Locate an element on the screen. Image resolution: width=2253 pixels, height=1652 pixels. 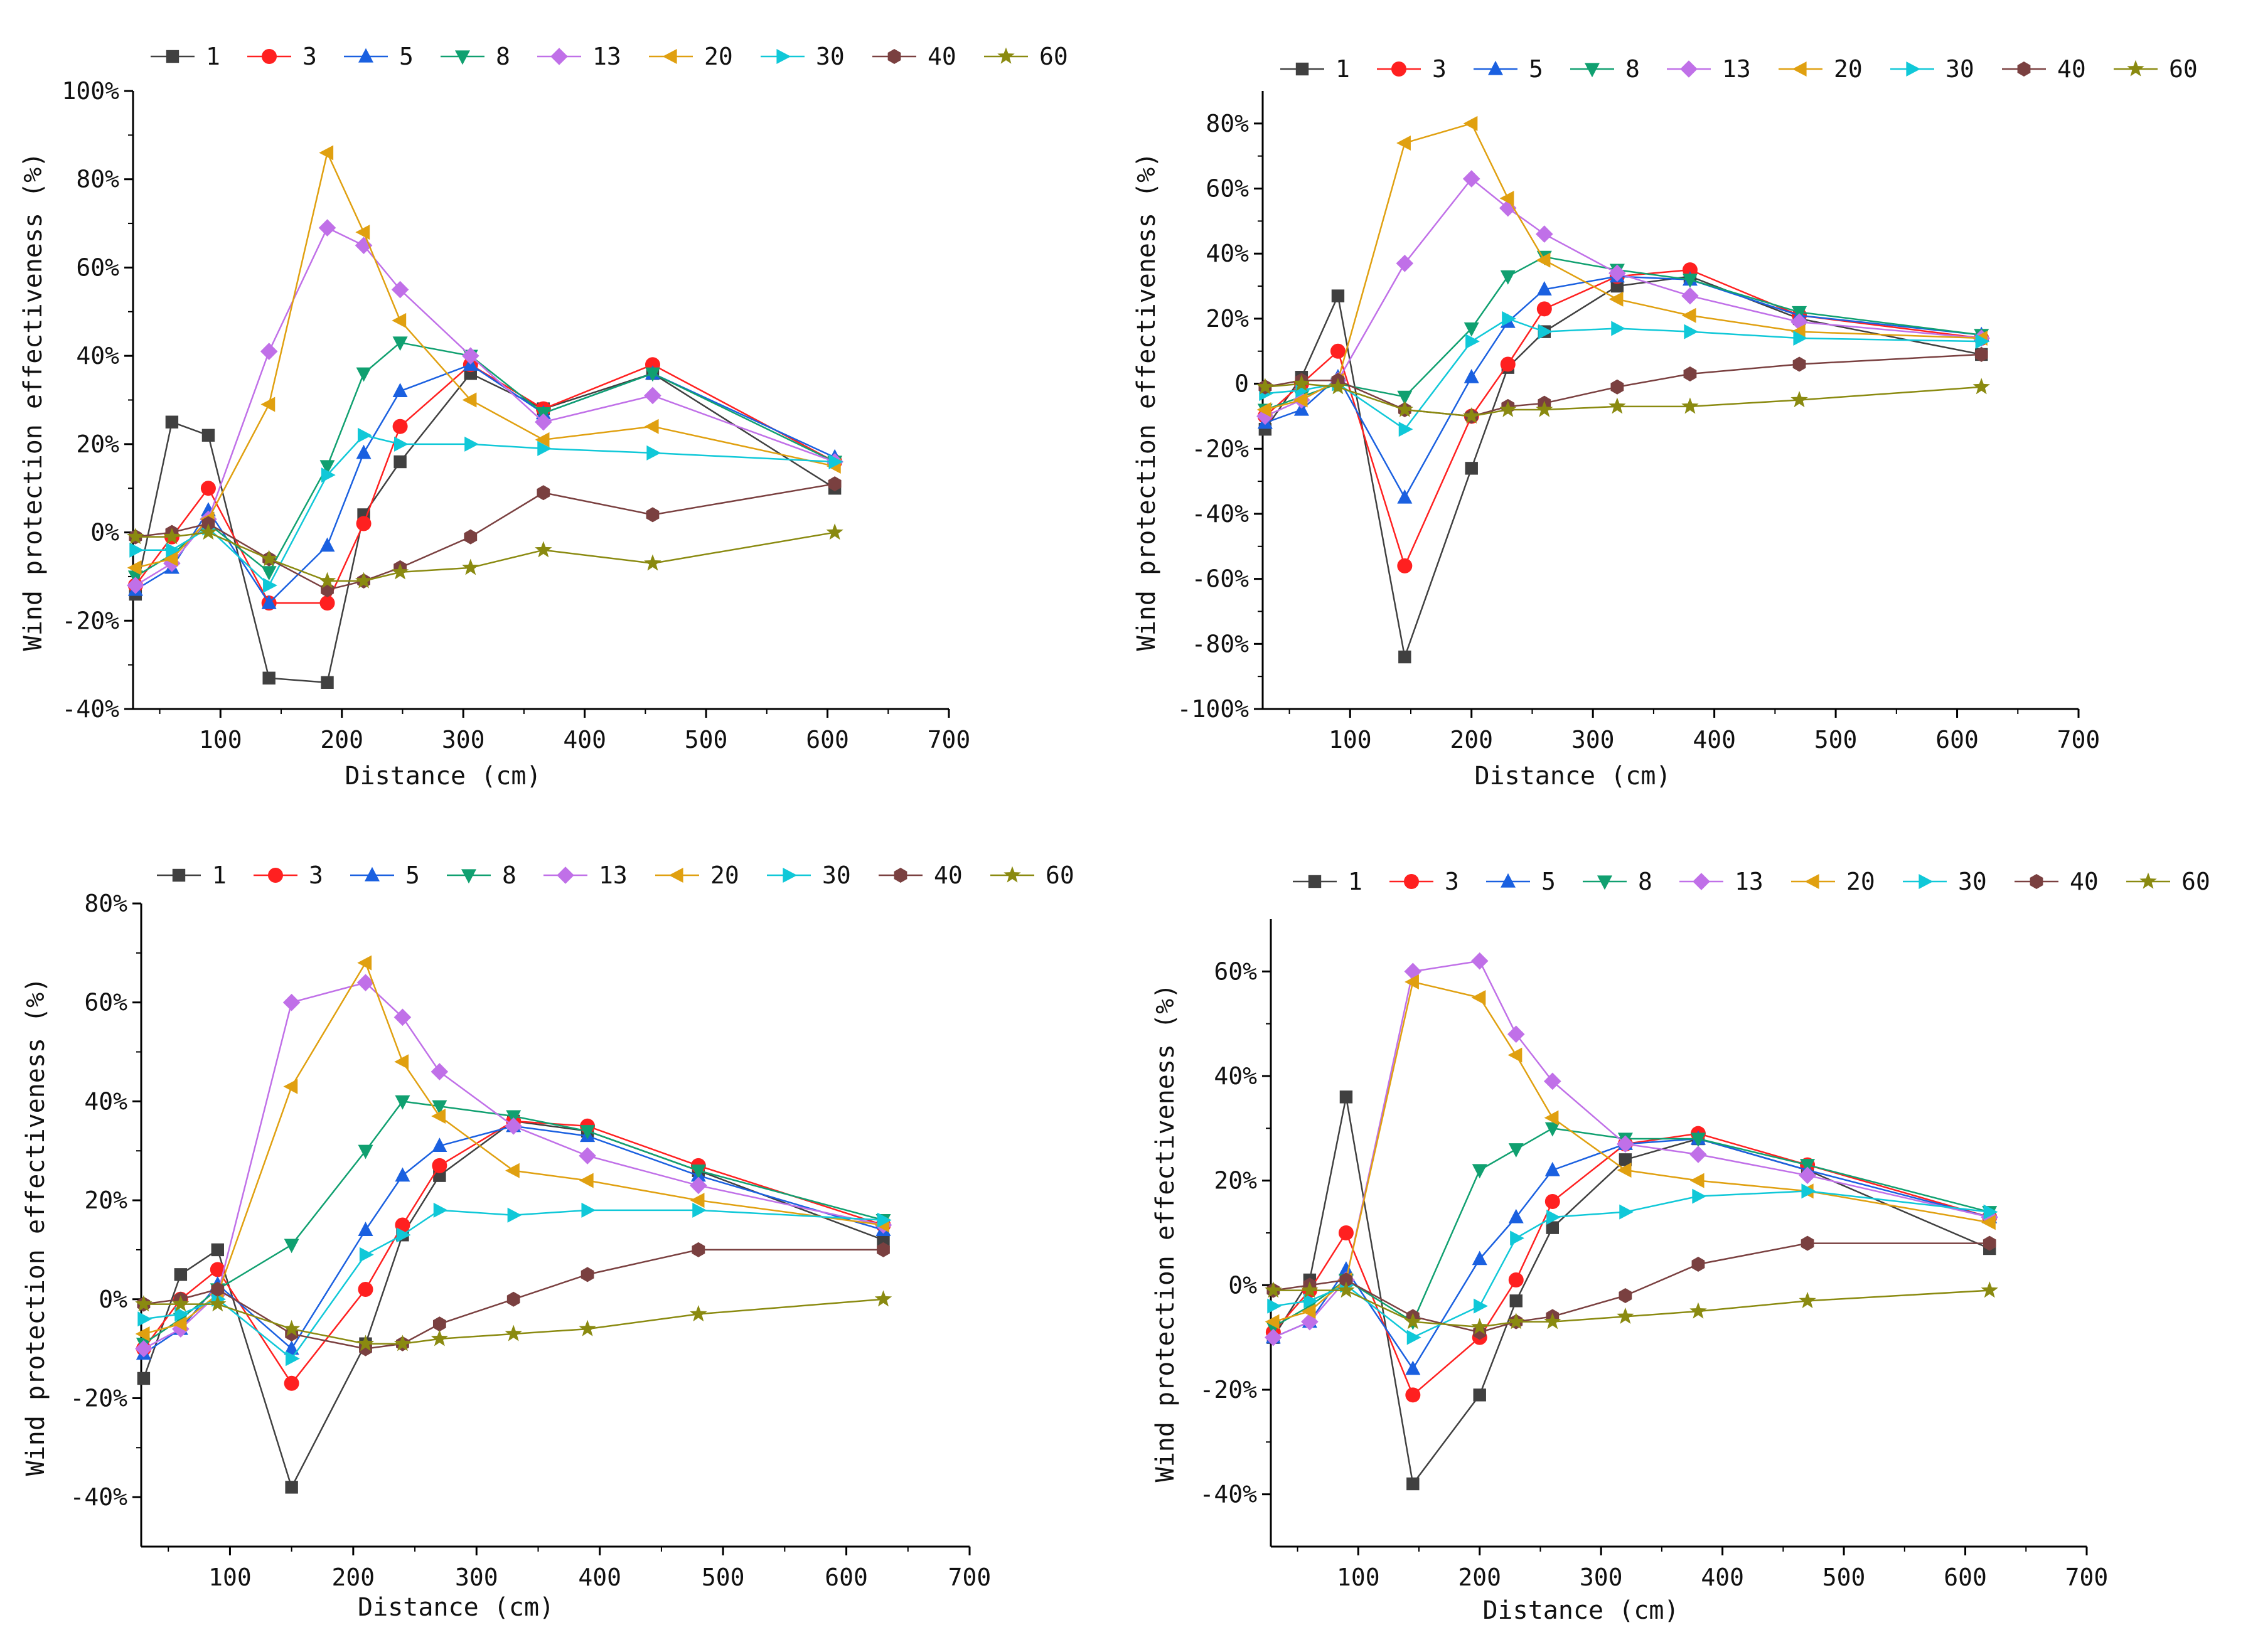
legend-label-1: 1 is located at coordinates (220, 875).